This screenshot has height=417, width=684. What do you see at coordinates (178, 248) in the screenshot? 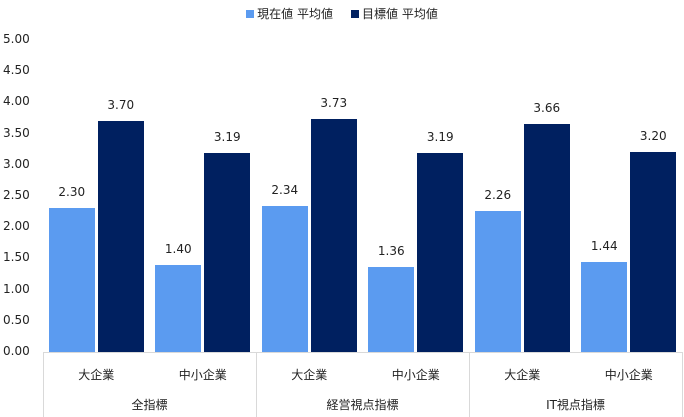
I see `data-label: 1.40` at bounding box center [178, 248].